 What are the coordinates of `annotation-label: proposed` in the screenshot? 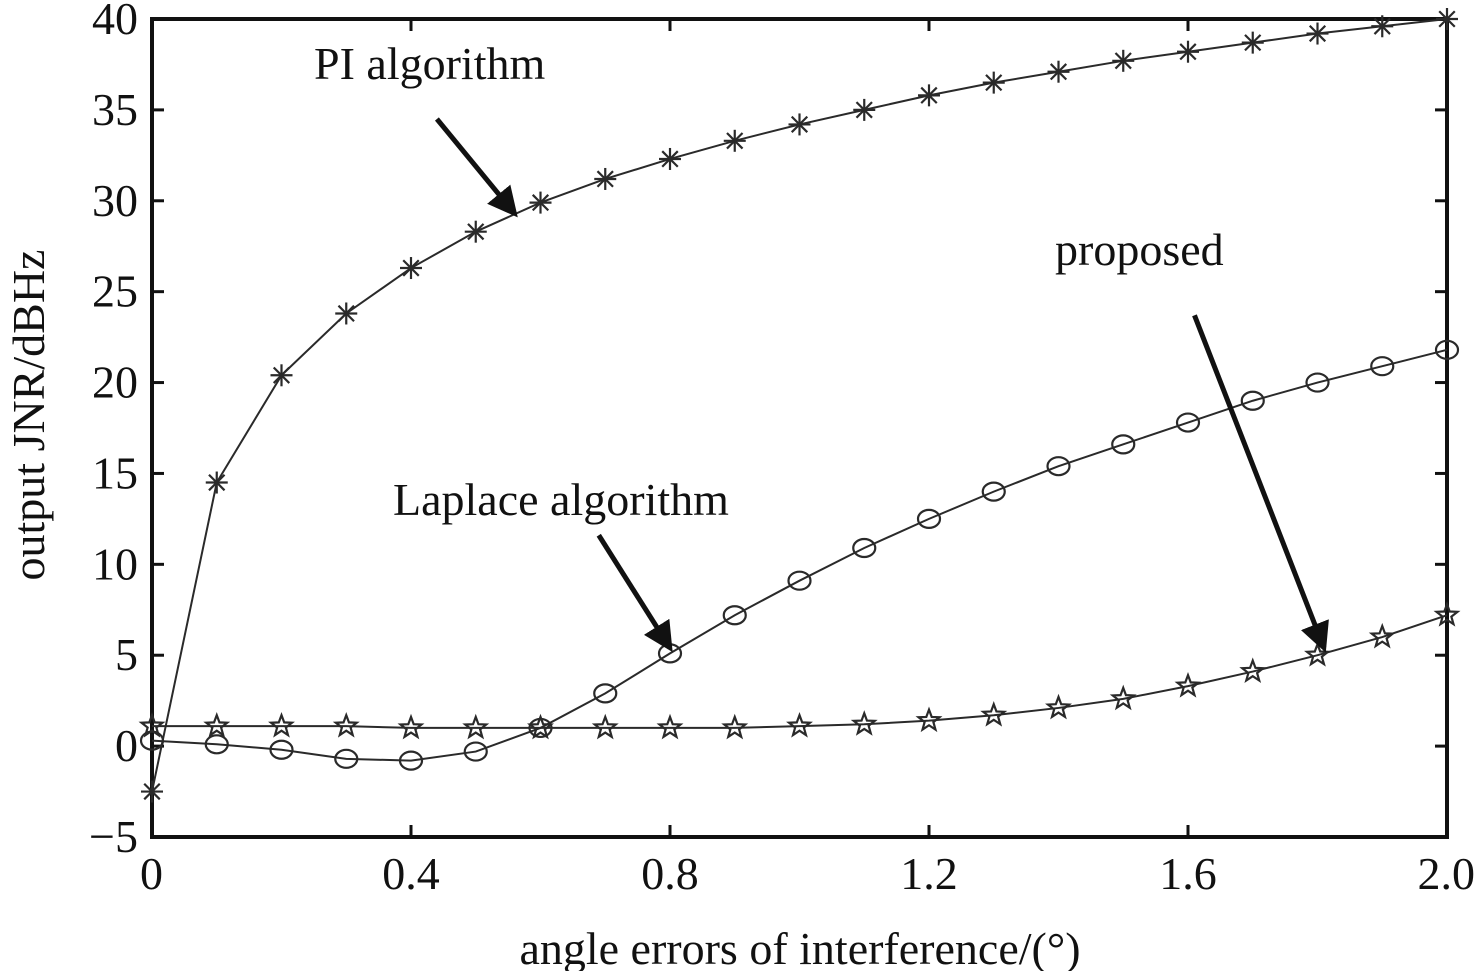 It's located at (1139, 249).